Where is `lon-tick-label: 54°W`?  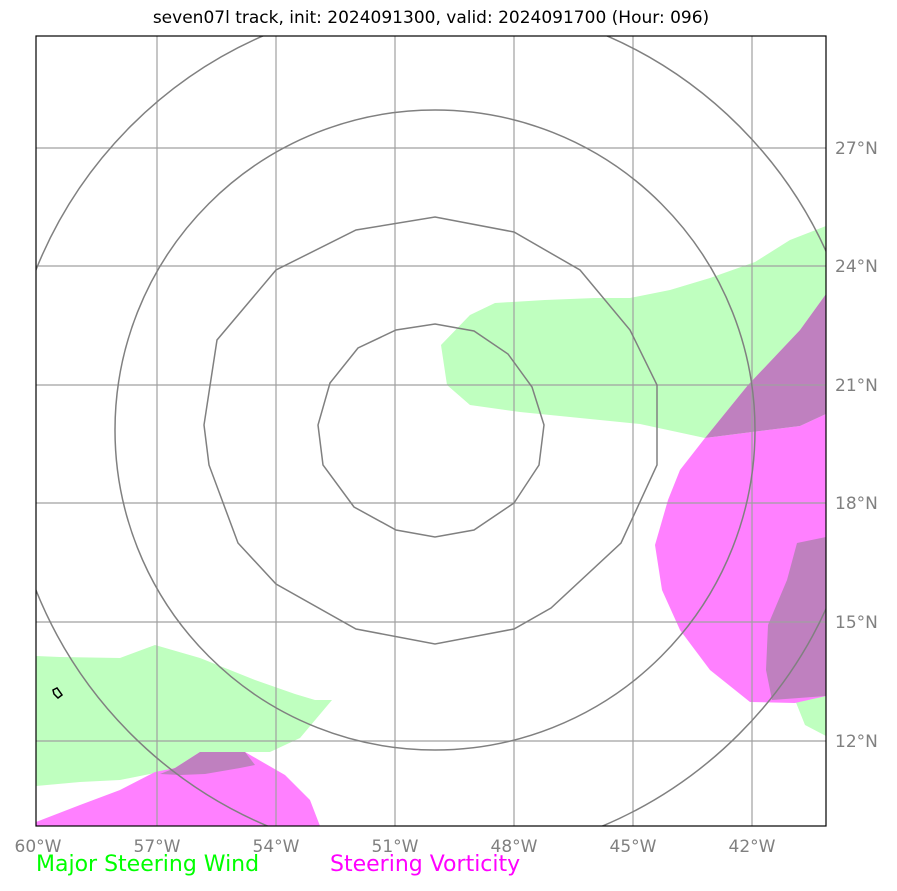 lon-tick-label: 54°W is located at coordinates (276, 847).